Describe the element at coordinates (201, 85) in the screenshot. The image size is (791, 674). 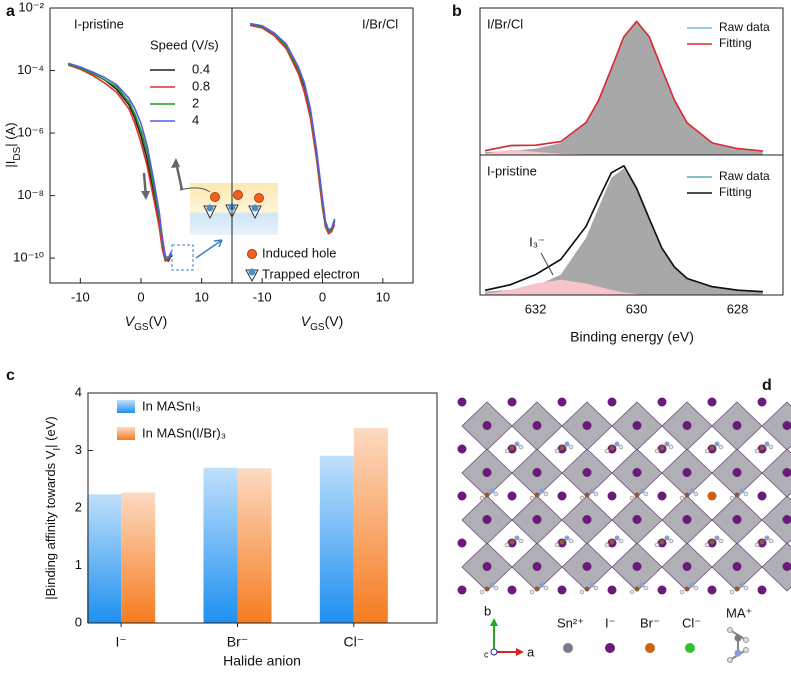
I see `legend-text: 0.8` at that location.